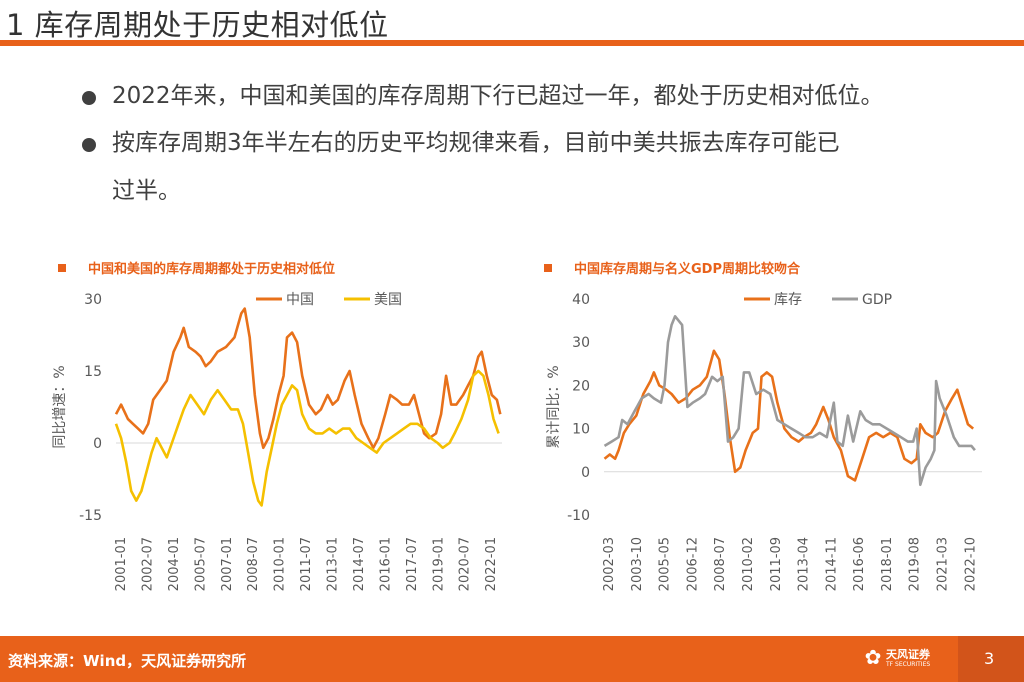 The image size is (1024, 682). Describe the element at coordinates (581, 430) in the screenshot. I see `y-tick-label: 10` at that location.